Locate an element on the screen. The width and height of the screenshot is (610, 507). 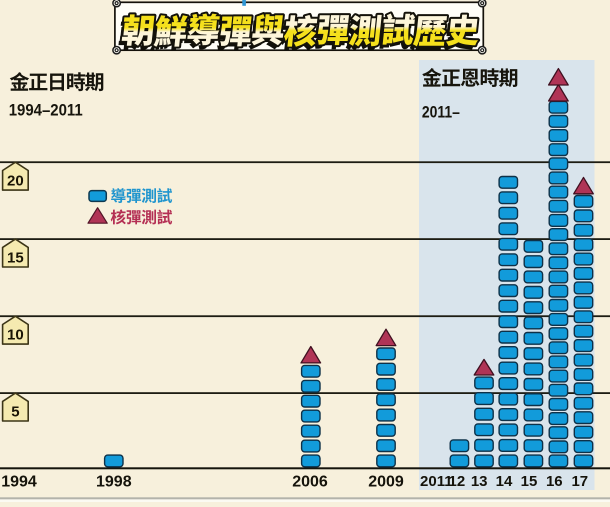
svg-text: 2006 is located at coordinates (310, 482).